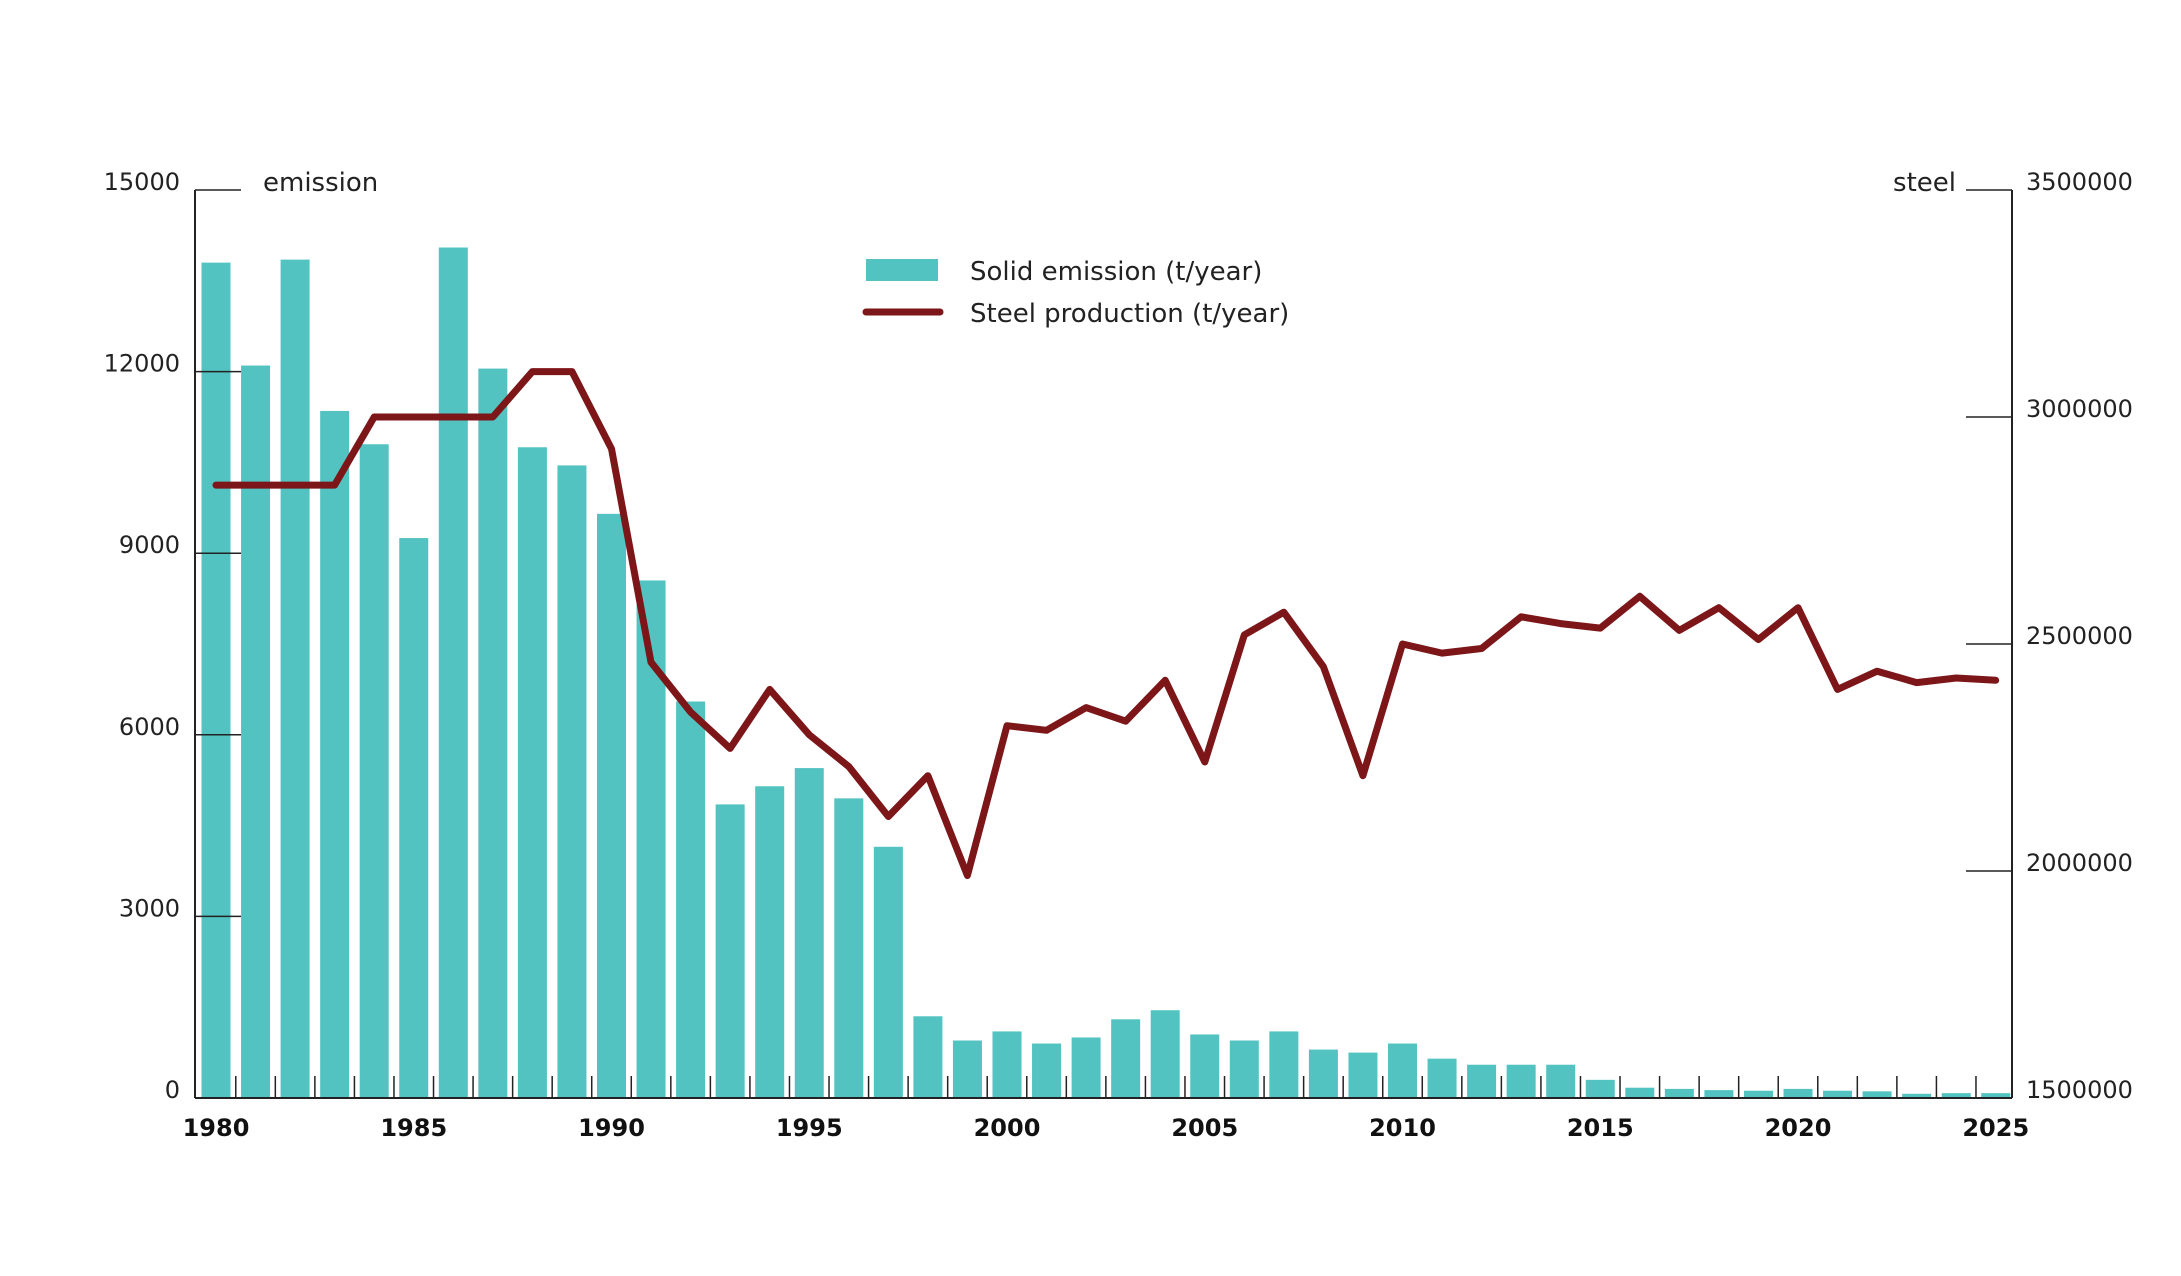  Describe the element at coordinates (493, 733) in the screenshot. I see `emission-bar-1987` at that location.